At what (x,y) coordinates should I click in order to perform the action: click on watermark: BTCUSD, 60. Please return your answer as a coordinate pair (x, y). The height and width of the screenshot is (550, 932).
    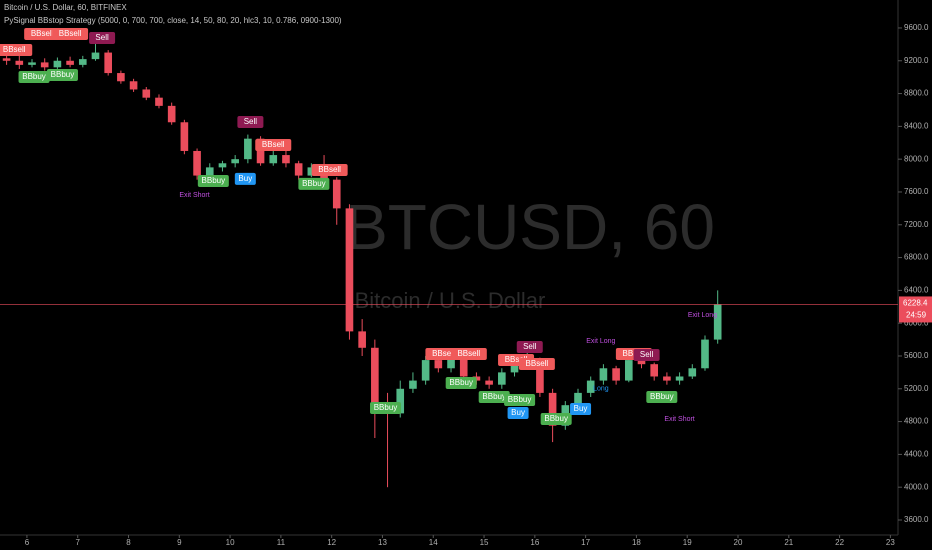
    Looking at the image, I should click on (530, 227).